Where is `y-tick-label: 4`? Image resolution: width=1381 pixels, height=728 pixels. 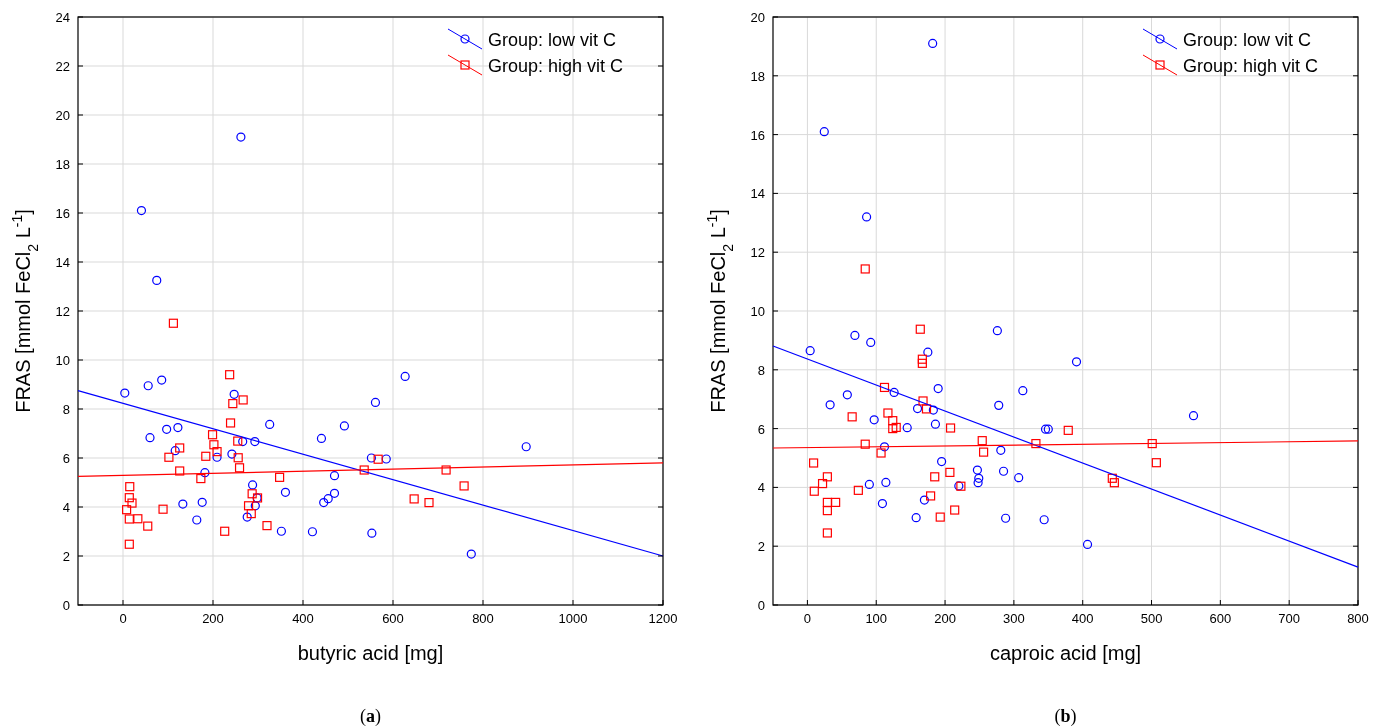
y-tick-label: 4 is located at coordinates (761, 488).